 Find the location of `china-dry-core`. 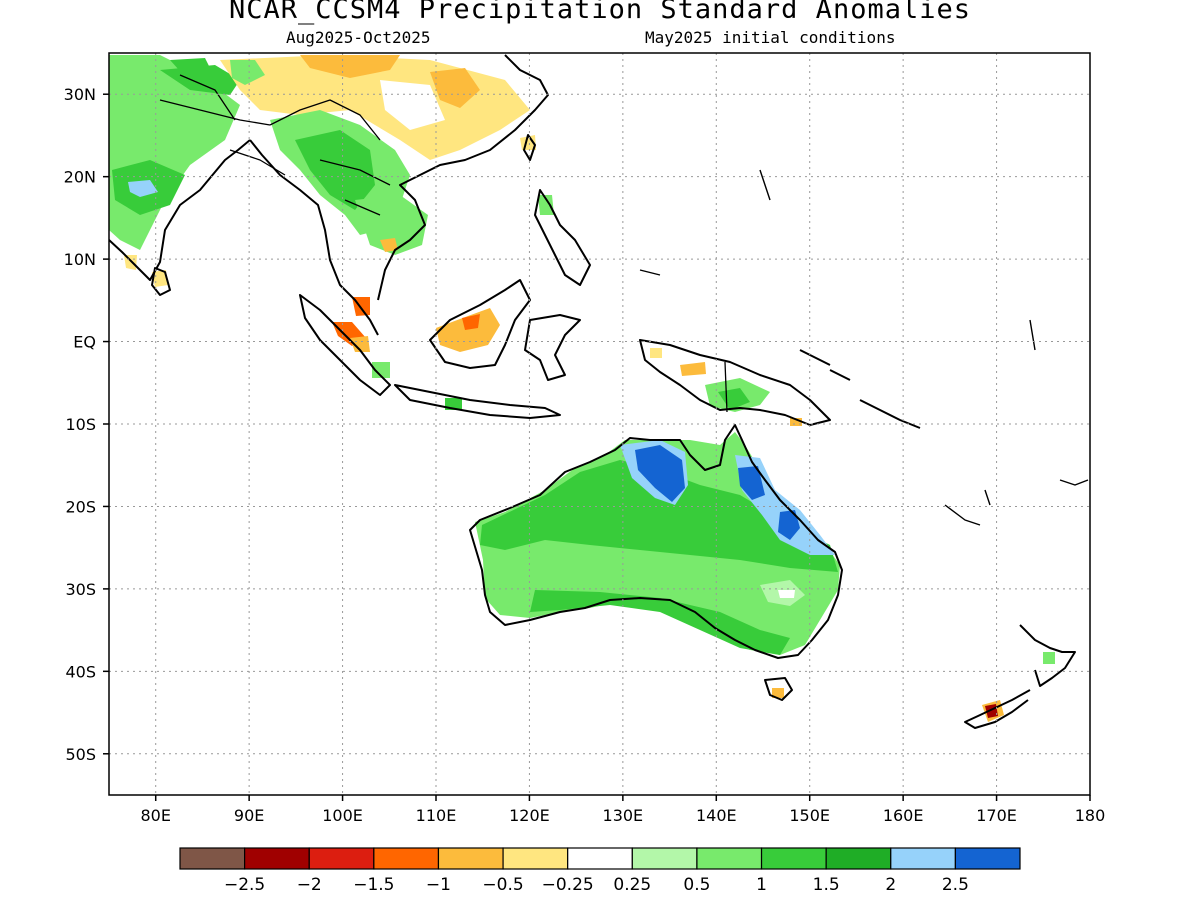

china-dry-core is located at coordinates (350, 66).